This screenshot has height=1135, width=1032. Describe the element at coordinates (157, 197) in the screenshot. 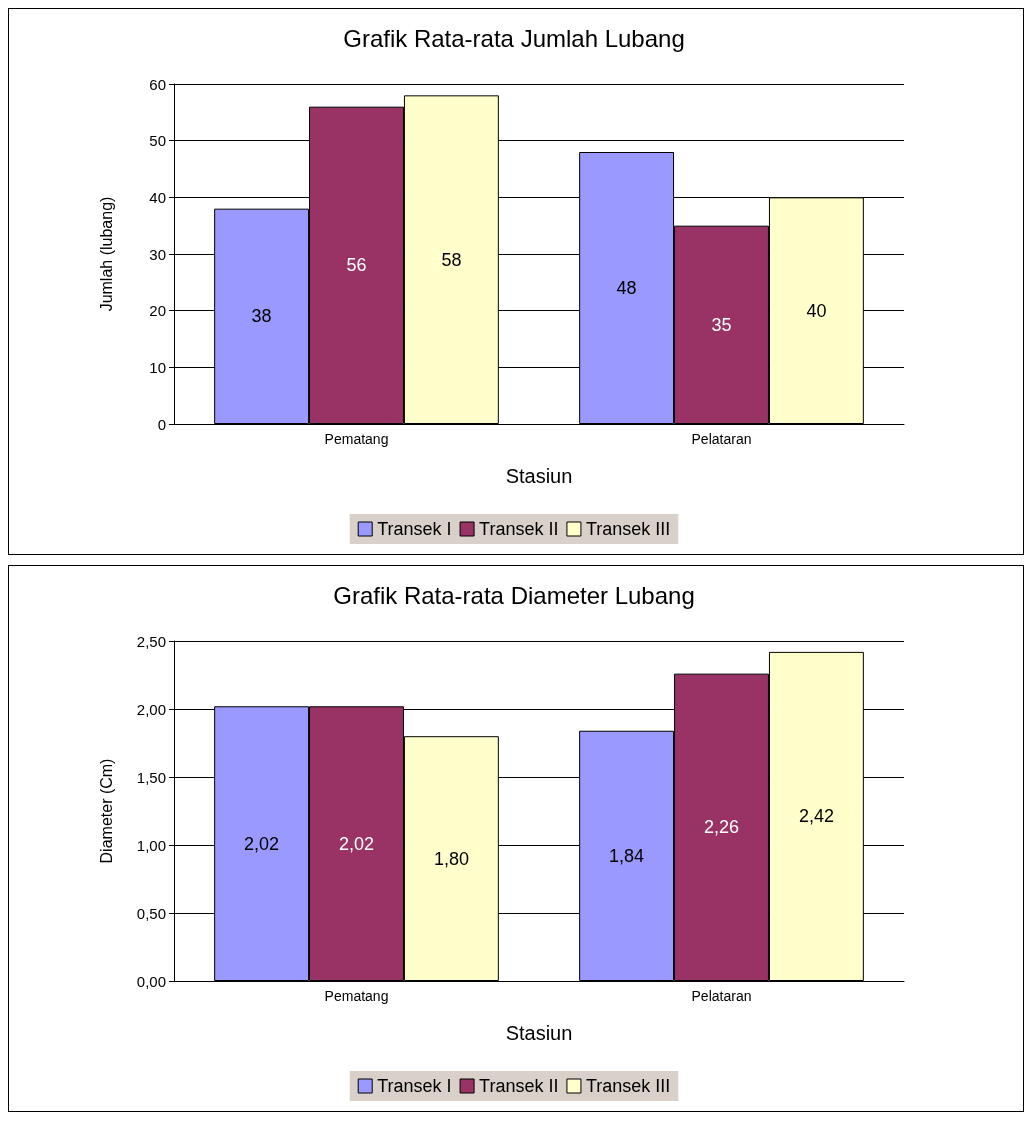

I see `y-tick-label: 40` at that location.